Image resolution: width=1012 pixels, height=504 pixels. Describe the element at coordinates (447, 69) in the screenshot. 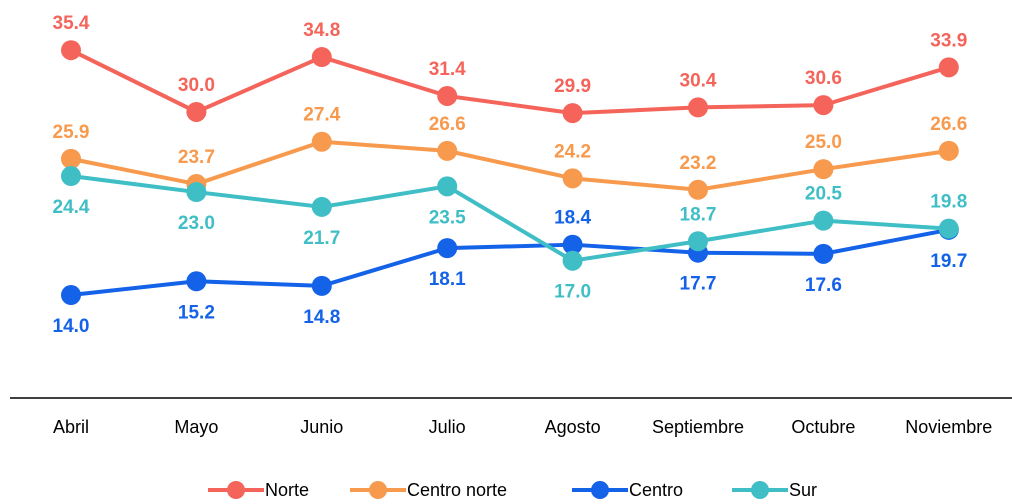

I see `data-label: 31.4` at that location.